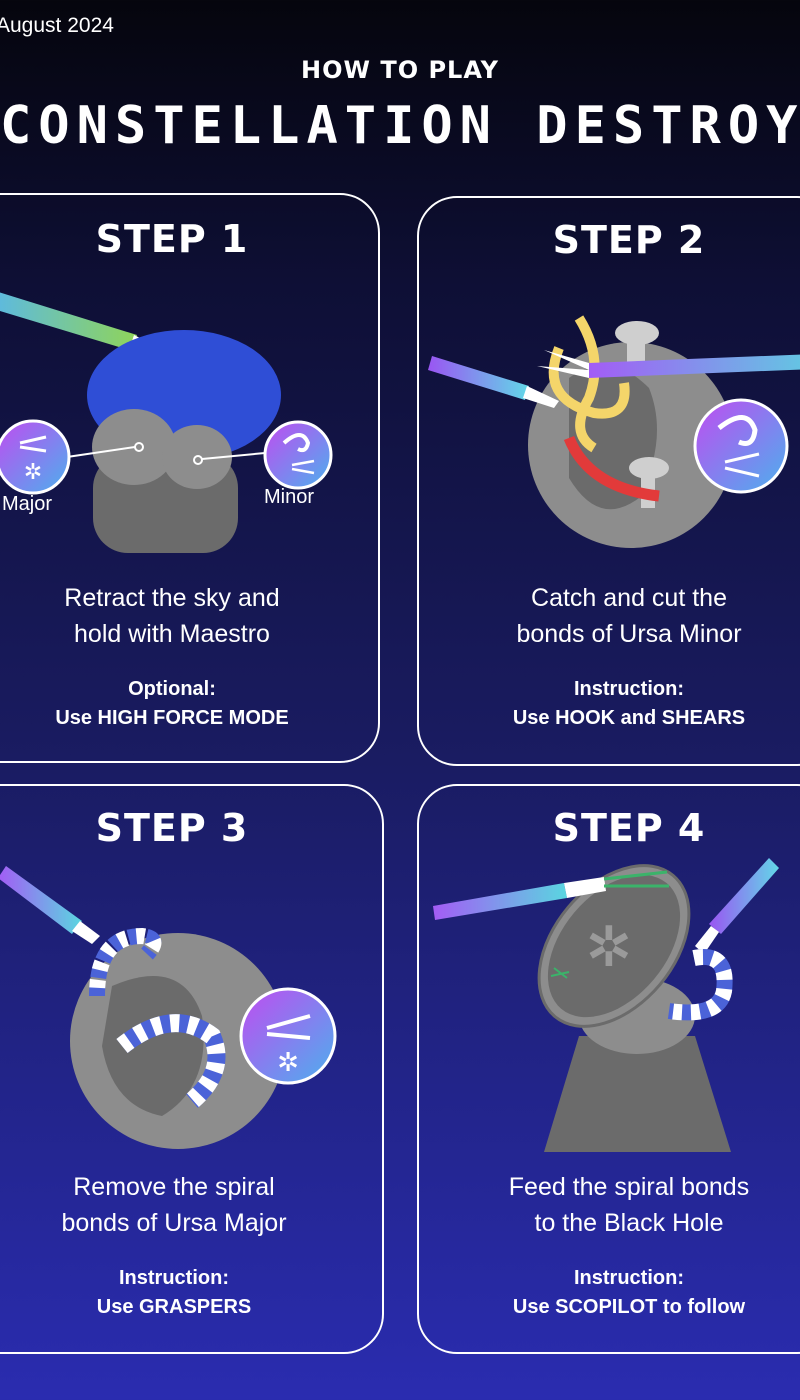  I want to click on game-title: CONSTELLATION DESTROYER, so click(400, 126).